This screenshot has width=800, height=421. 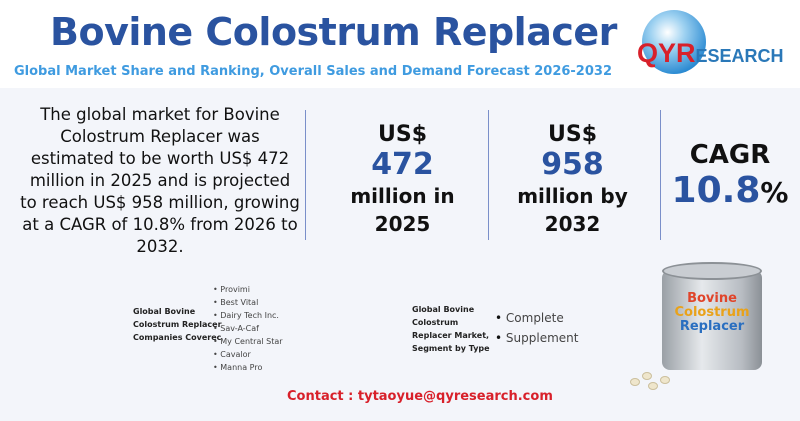 I want to click on list-item: Cavalor, so click(x=248, y=354).